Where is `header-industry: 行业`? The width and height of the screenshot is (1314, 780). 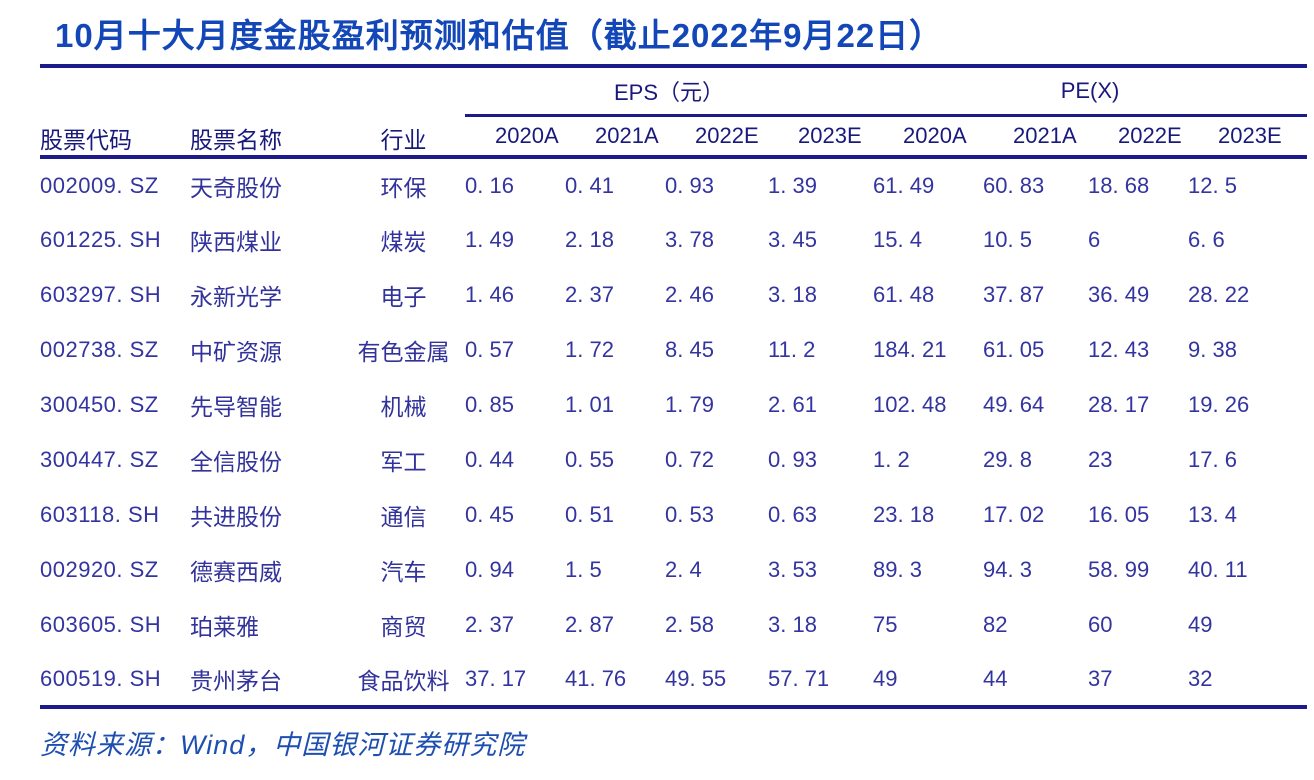 header-industry: 行业 is located at coordinates (403, 113).